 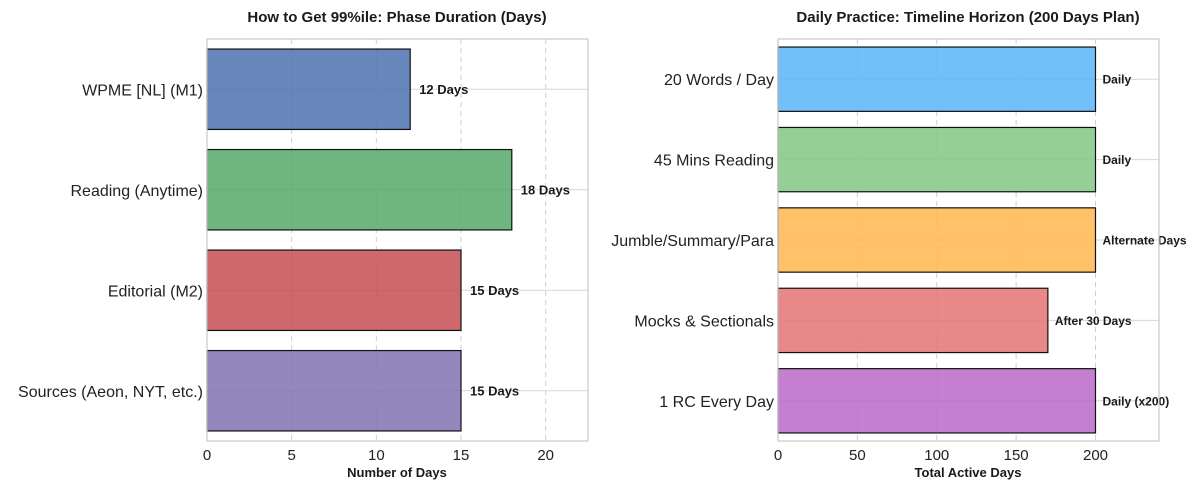 What do you see at coordinates (704, 321) in the screenshot?
I see `category-label: Mocks & Sectionals` at bounding box center [704, 321].